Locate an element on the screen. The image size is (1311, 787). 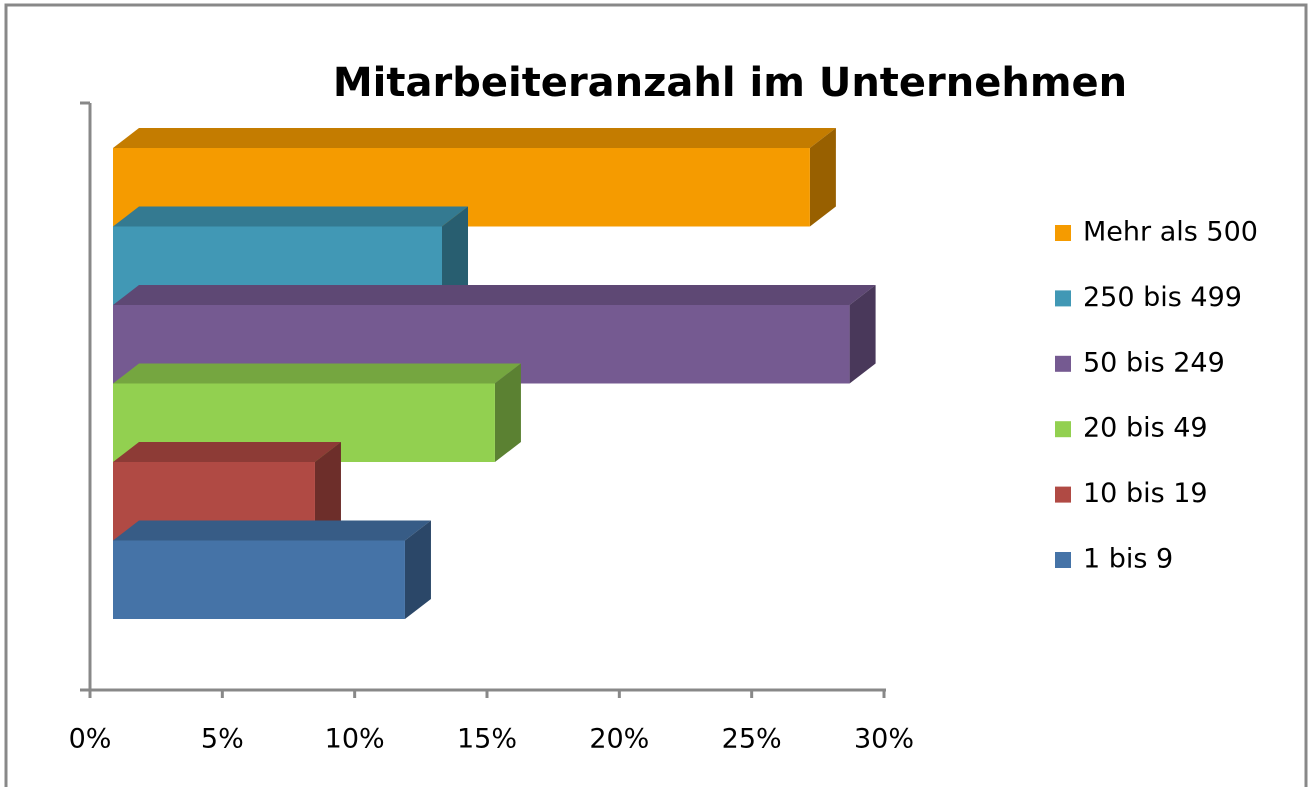
legend-label: Mehr als 500 is located at coordinates (1170, 232).